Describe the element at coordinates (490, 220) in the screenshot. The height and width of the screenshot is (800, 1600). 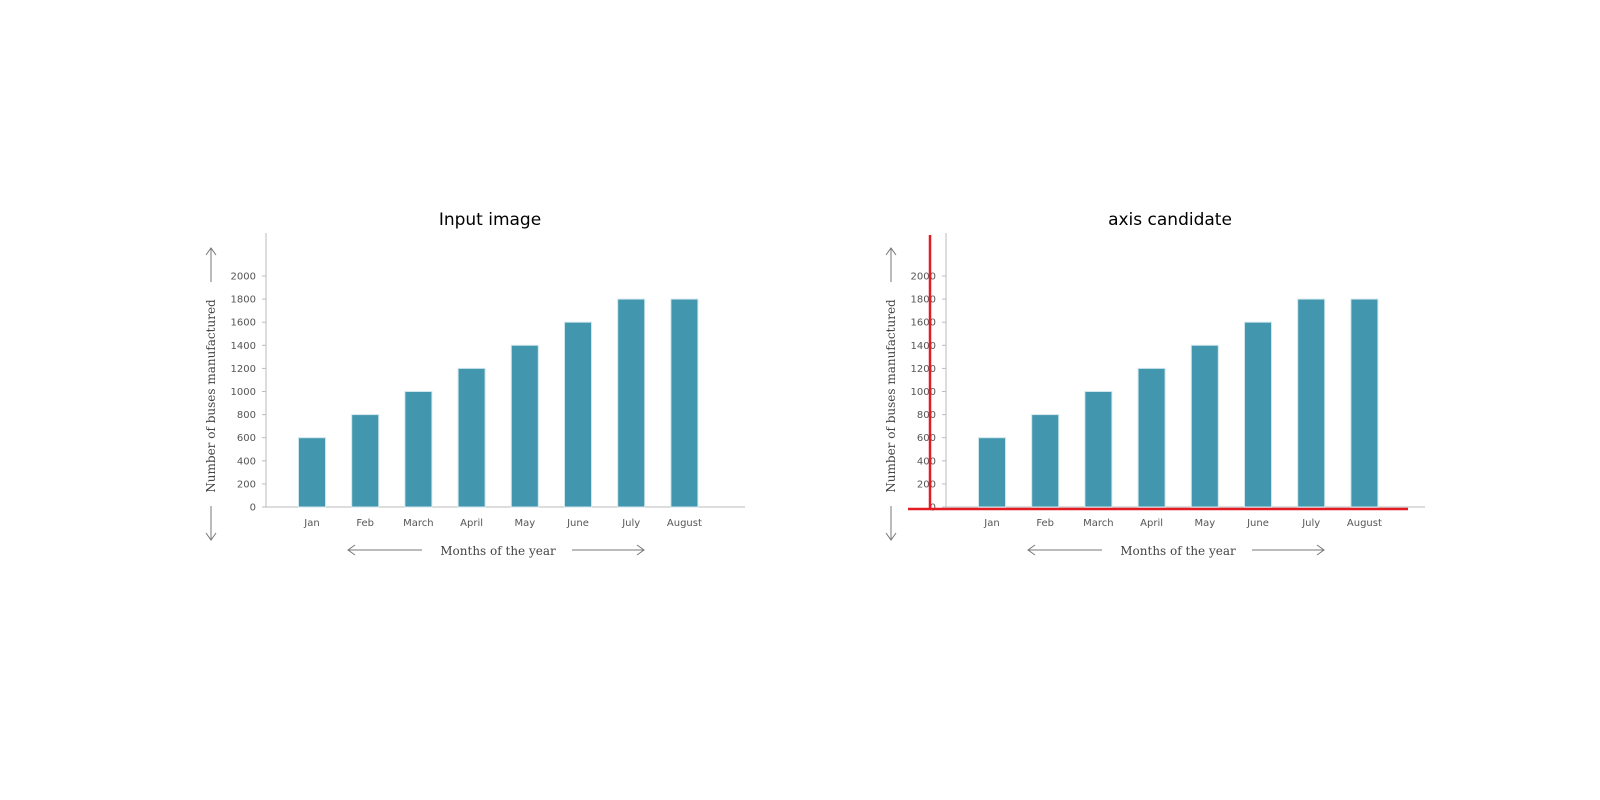
I see `panel-title: Input image` at that location.